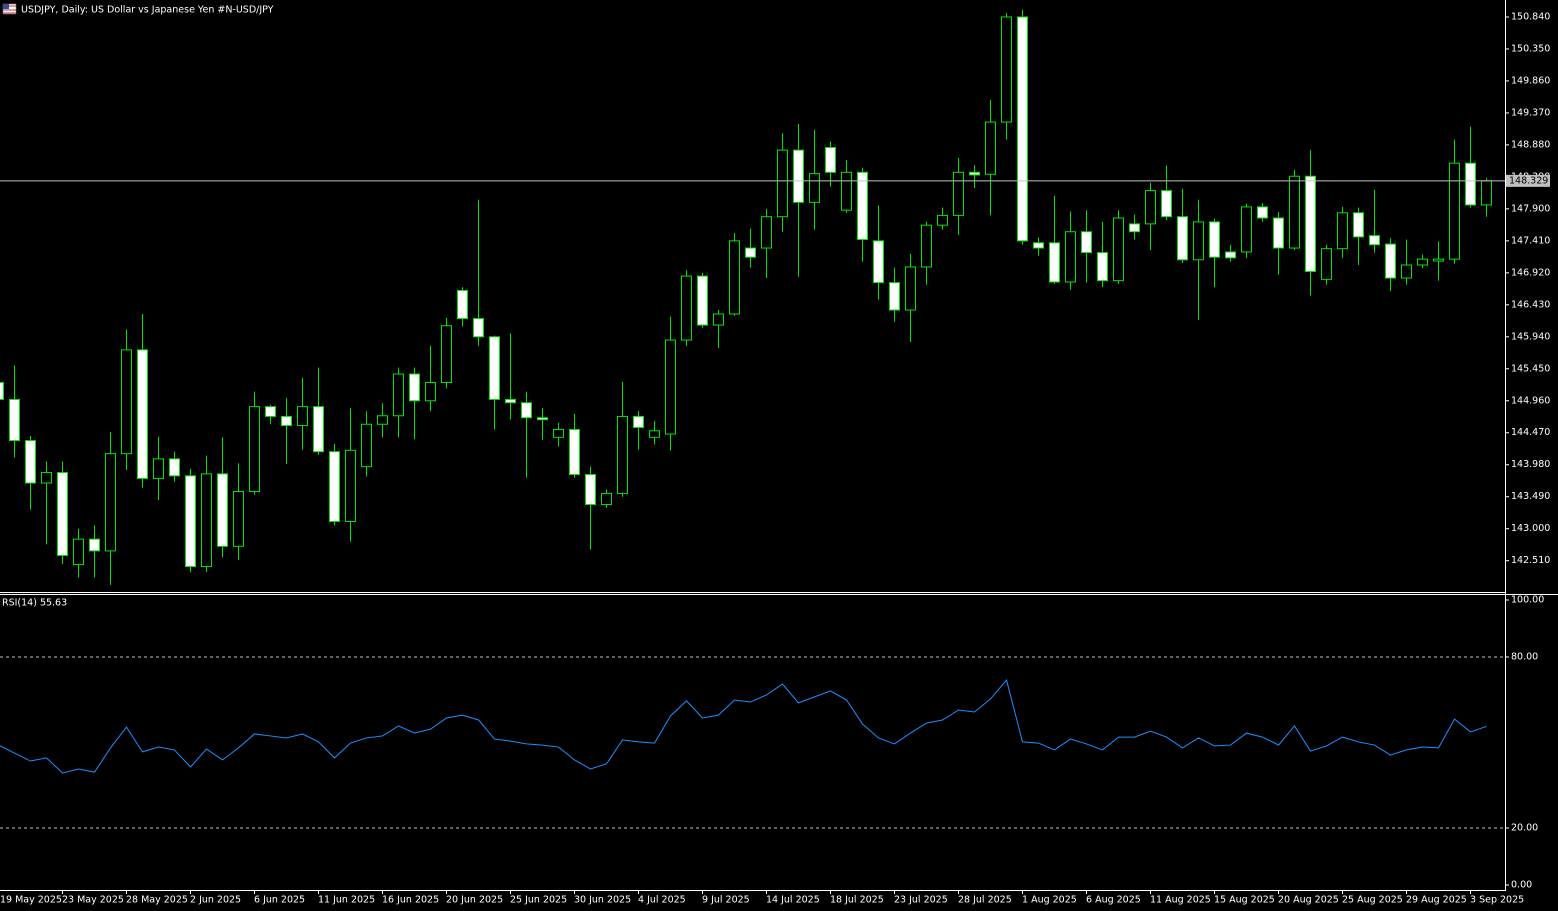  Describe the element at coordinates (1308, 900) in the screenshot. I see `x-tick-label: 20 Aug 2025` at that location.